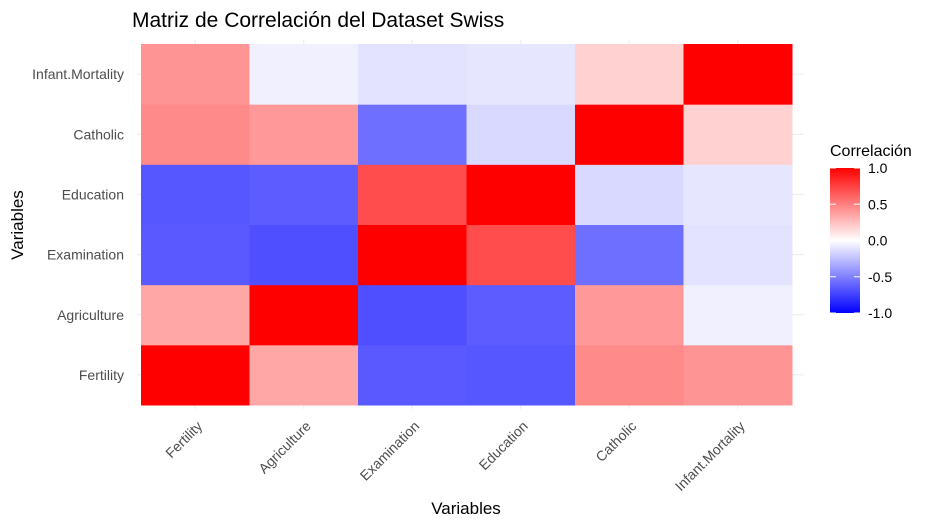 This screenshot has width=941, height=532. Describe the element at coordinates (17, 225) in the screenshot. I see `y-axis-title: Variables` at that location.